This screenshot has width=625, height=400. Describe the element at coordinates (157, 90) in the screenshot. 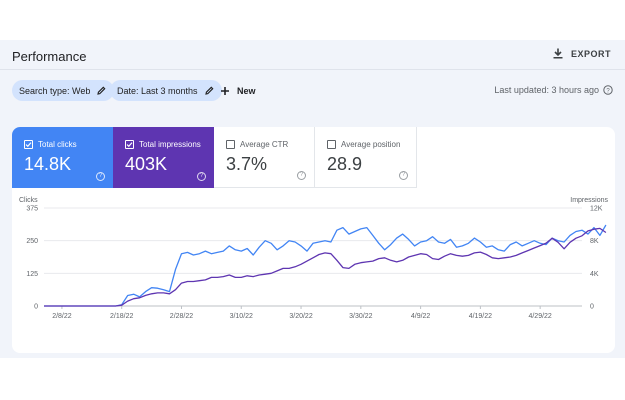

I see `date-range-label: Date: Last 3 months` at that location.